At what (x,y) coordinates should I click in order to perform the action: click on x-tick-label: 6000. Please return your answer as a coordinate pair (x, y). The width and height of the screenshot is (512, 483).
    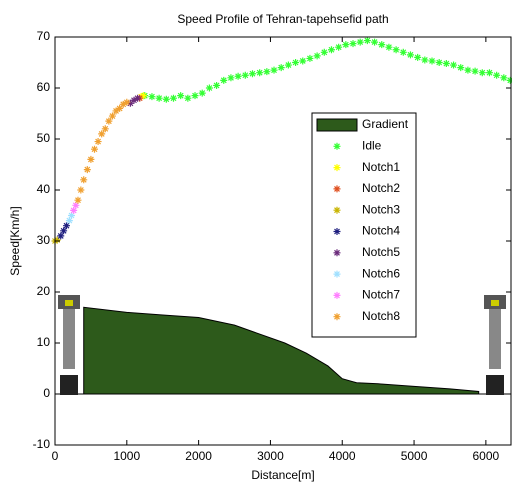
    Looking at the image, I should click on (486, 456).